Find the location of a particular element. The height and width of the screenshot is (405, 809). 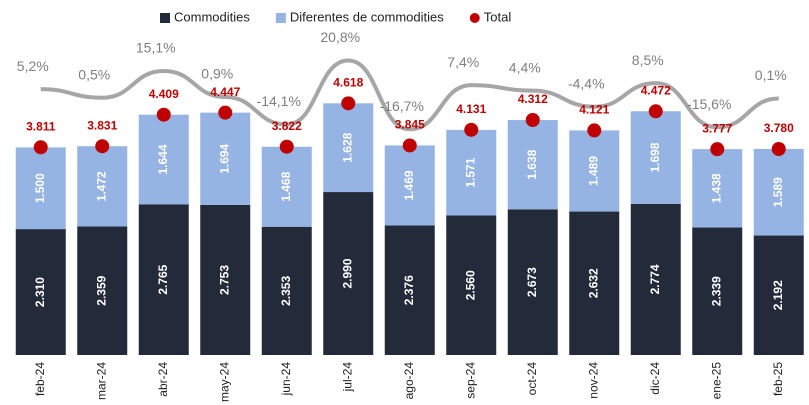

growth-label: -14,1% is located at coordinates (279, 101).